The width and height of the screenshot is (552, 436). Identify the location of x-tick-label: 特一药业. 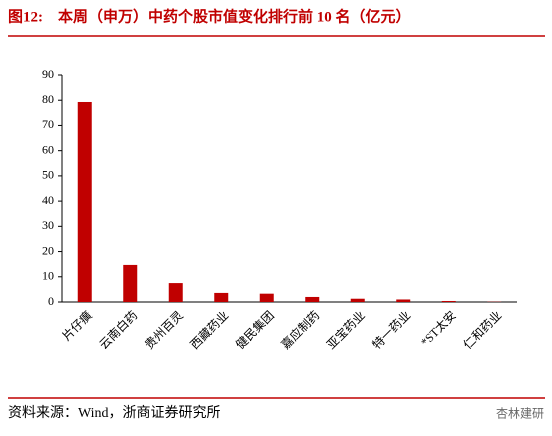
(391, 329).